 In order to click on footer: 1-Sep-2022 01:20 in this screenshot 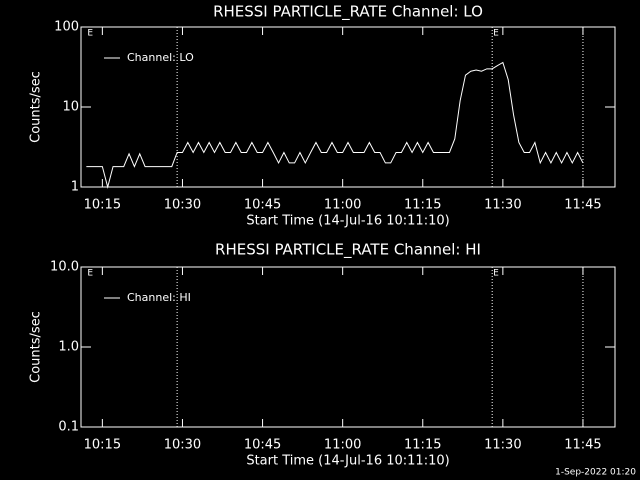, I will do `click(595, 473)`.